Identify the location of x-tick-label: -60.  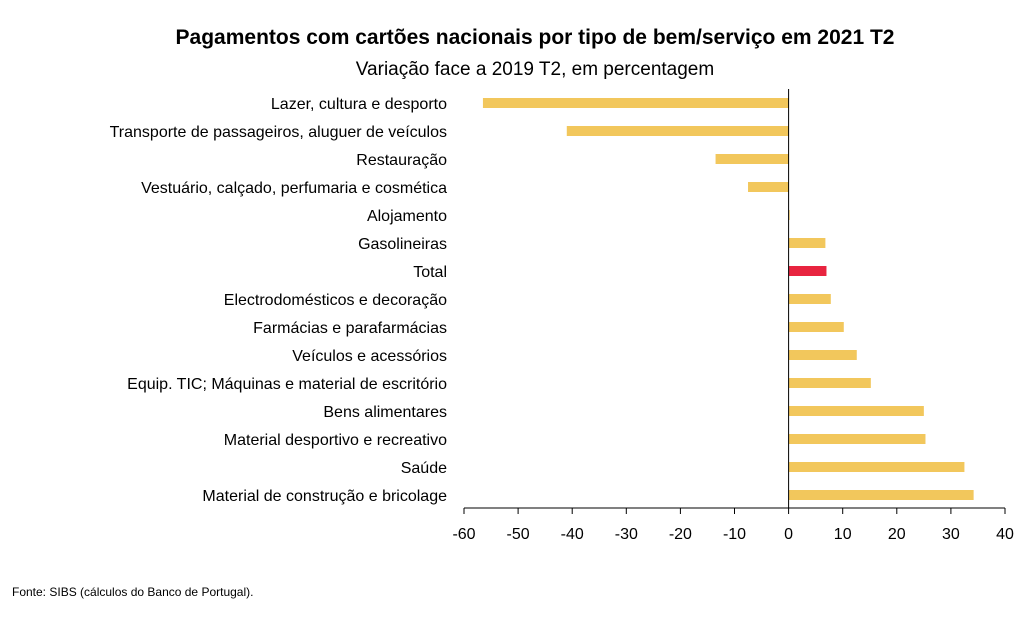
(463, 534).